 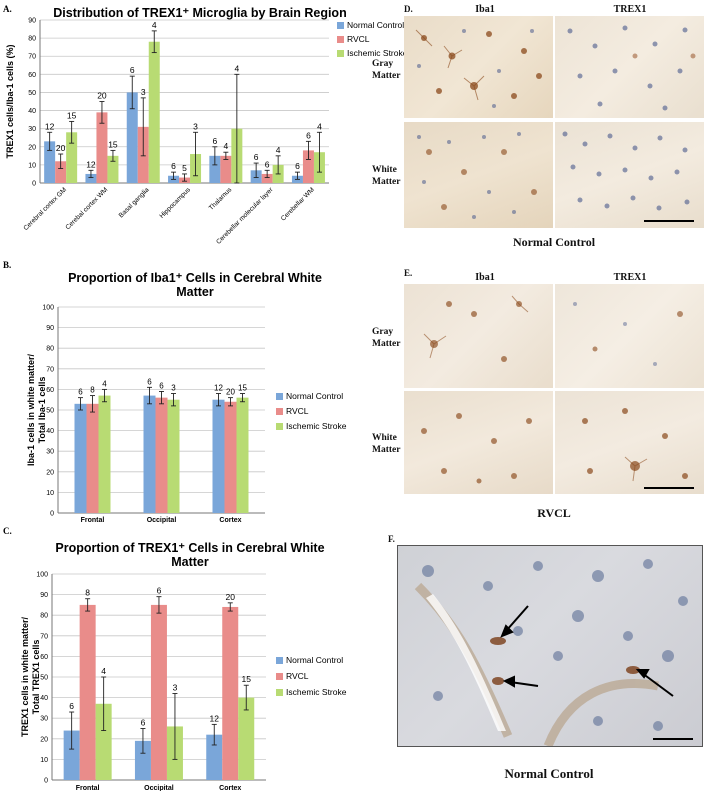 What do you see at coordinates (10, 101) in the screenshot?
I see `chart1-y-axis-label: TREX1 cells/Iba-1 cells (%)` at bounding box center [10, 101].